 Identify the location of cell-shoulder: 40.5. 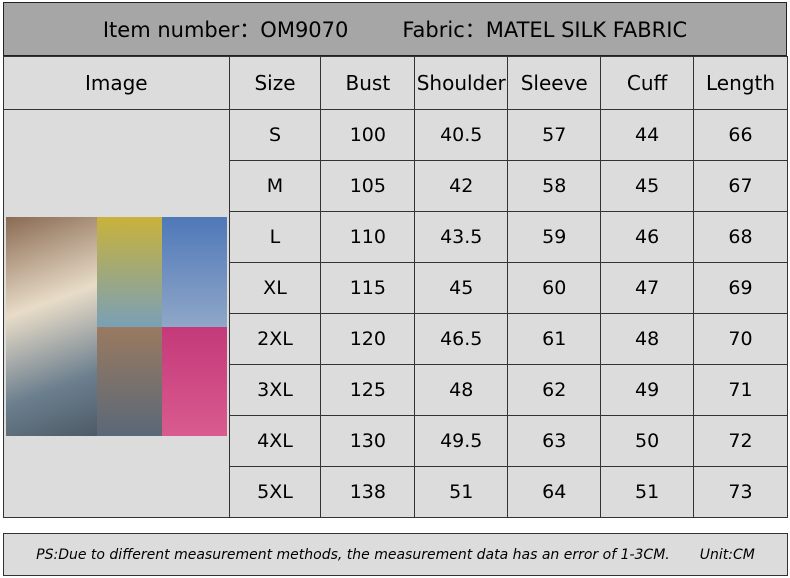
(461, 135).